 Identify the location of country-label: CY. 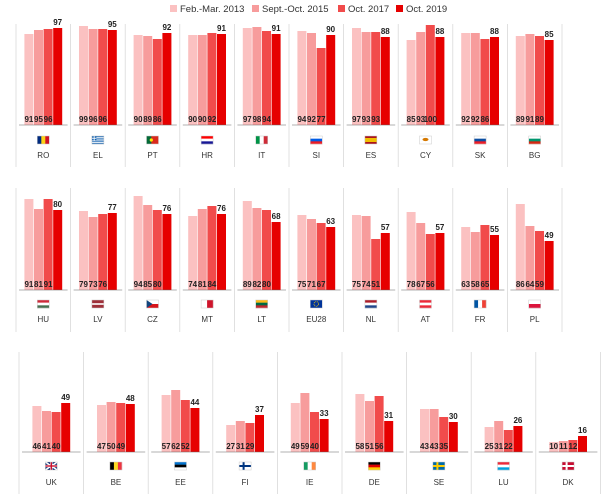
(426, 155).